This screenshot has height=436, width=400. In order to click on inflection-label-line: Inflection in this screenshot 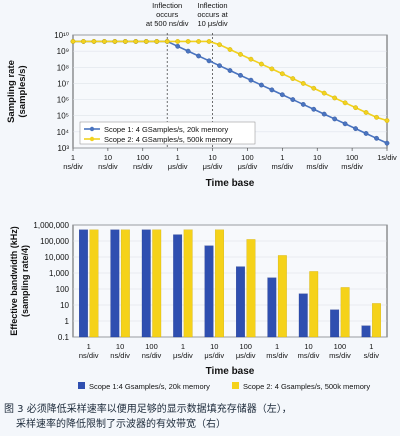, I will do `click(167, 5)`.